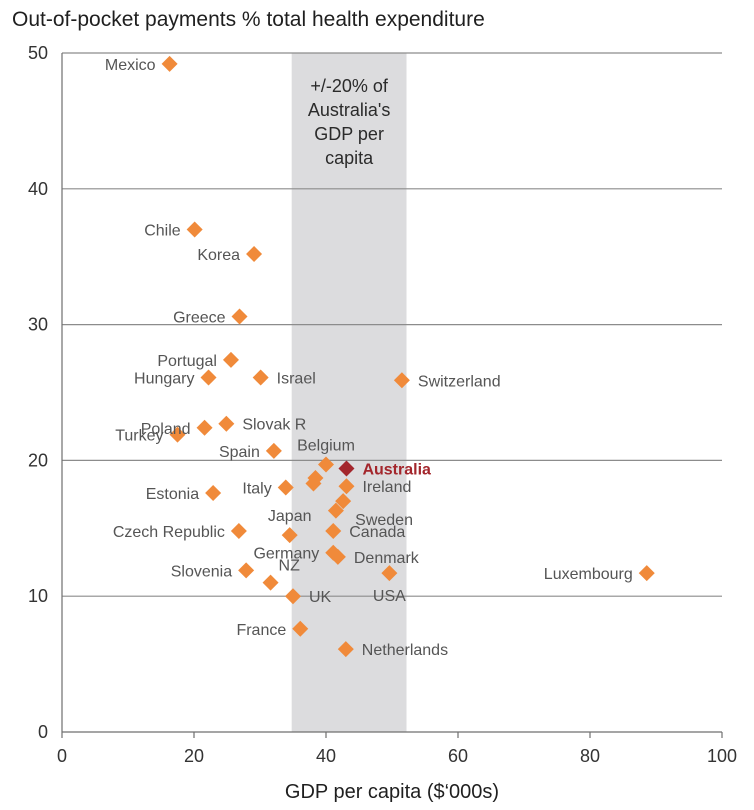 The width and height of the screenshot is (754, 810). I want to click on data-point-france, so click(300, 628).